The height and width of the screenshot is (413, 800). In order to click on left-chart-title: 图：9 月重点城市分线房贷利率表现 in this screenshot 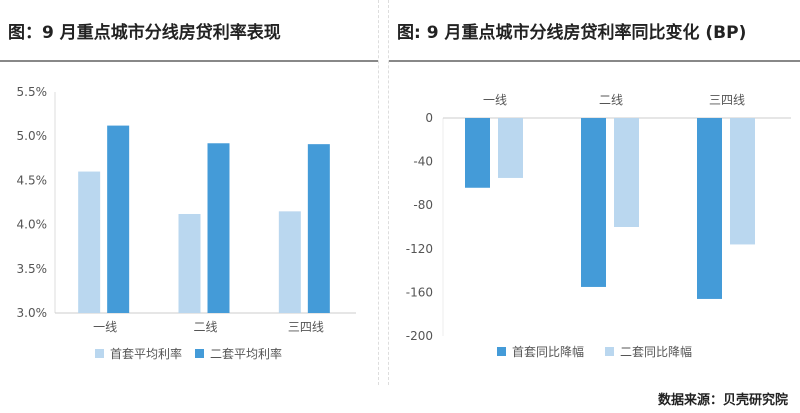, I will do `click(144, 33)`.